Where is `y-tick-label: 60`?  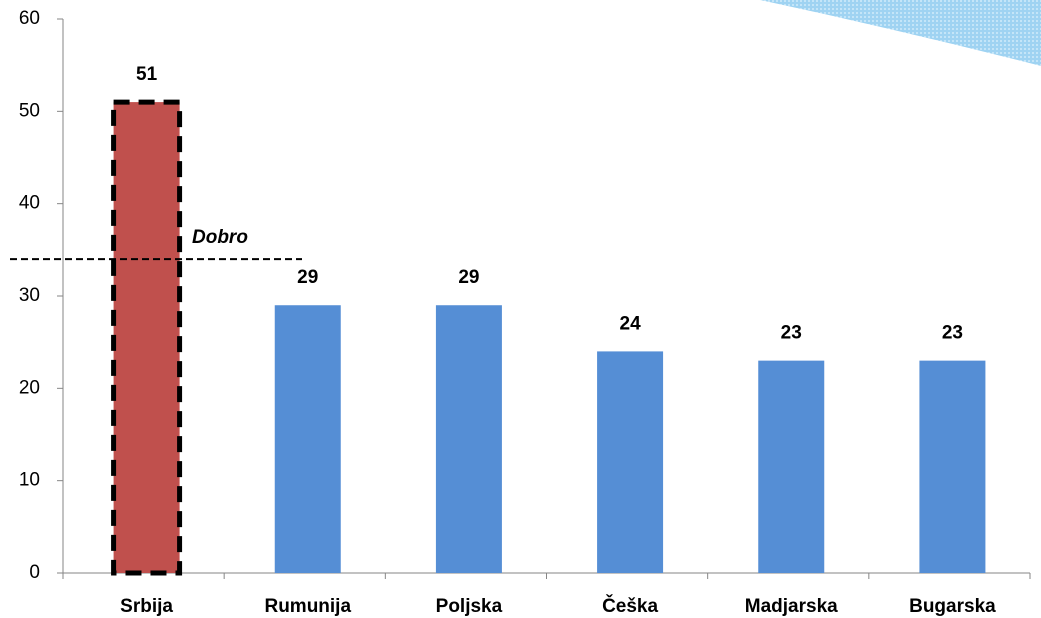
y-tick-label: 60 is located at coordinates (29, 18).